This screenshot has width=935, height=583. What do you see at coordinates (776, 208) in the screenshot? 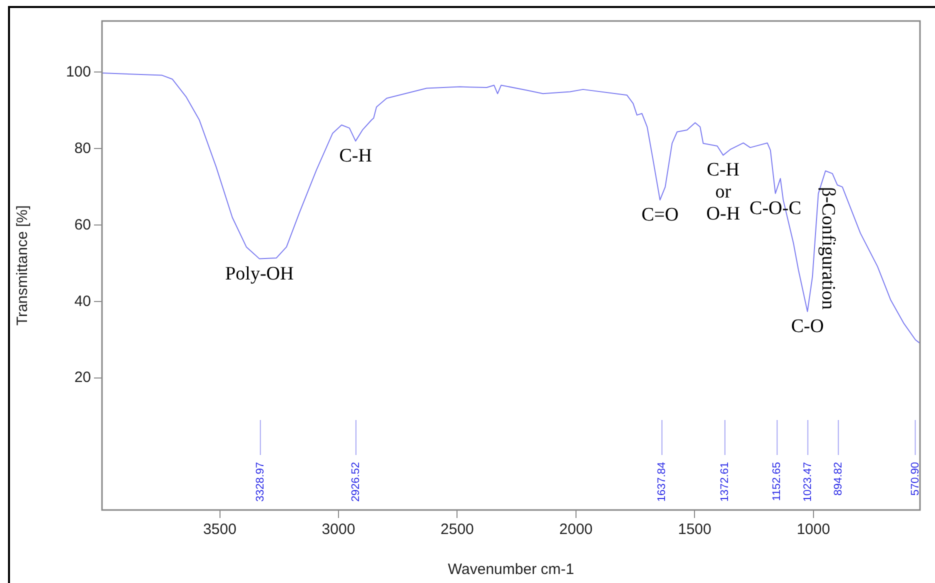
I see `annotation: C-O-C` at bounding box center [776, 208].